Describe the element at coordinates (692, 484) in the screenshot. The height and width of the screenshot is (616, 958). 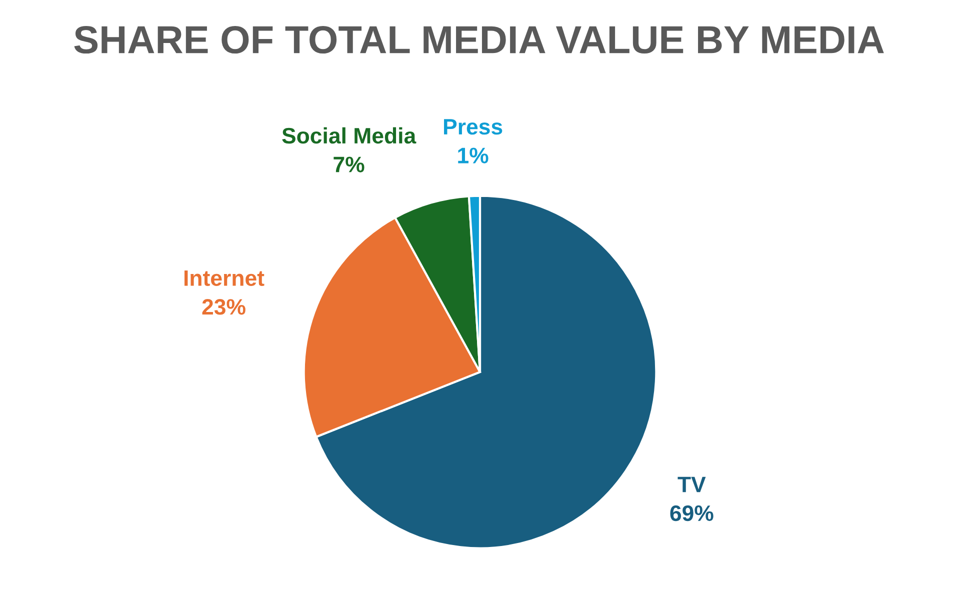
I see `slice-label: TV` at that location.